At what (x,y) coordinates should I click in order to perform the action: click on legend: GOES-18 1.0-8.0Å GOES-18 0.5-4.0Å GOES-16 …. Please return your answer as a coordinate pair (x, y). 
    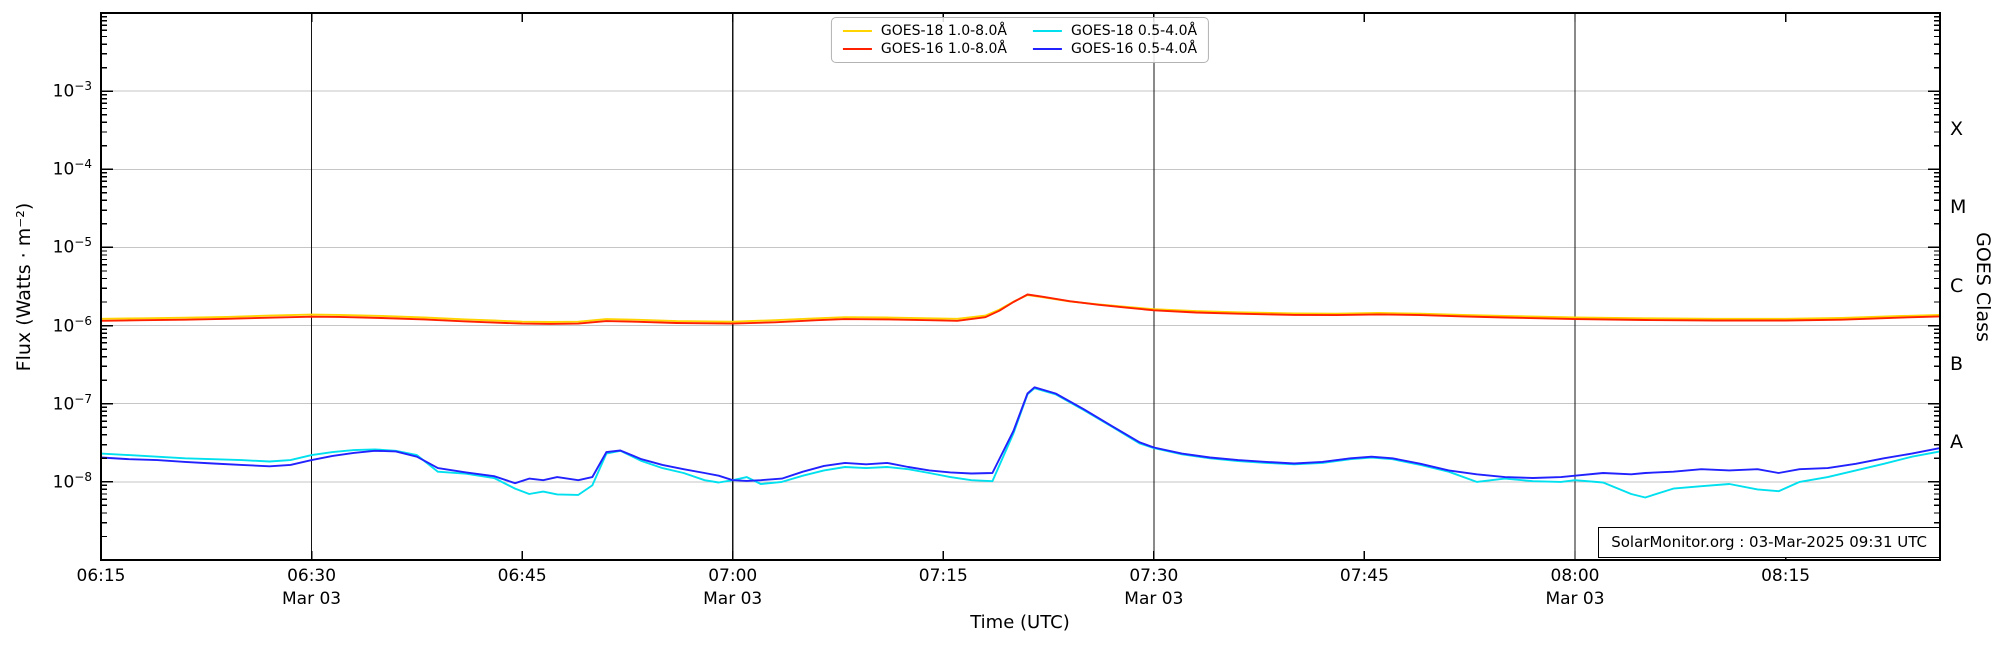
    Looking at the image, I should click on (1020, 40).